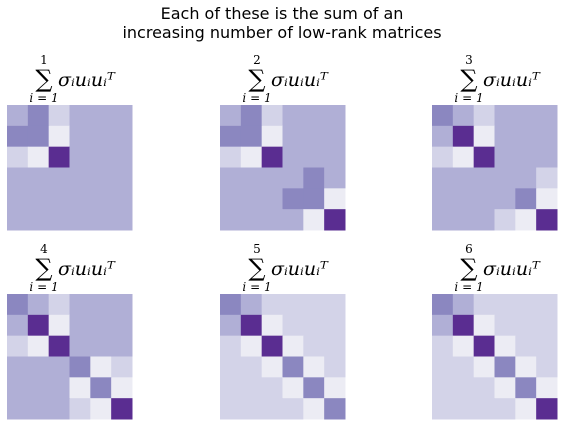  What do you see at coordinates (282, 13) in the screenshot?
I see `figure-title-line-1: Each of these is the sum of an` at bounding box center [282, 13].